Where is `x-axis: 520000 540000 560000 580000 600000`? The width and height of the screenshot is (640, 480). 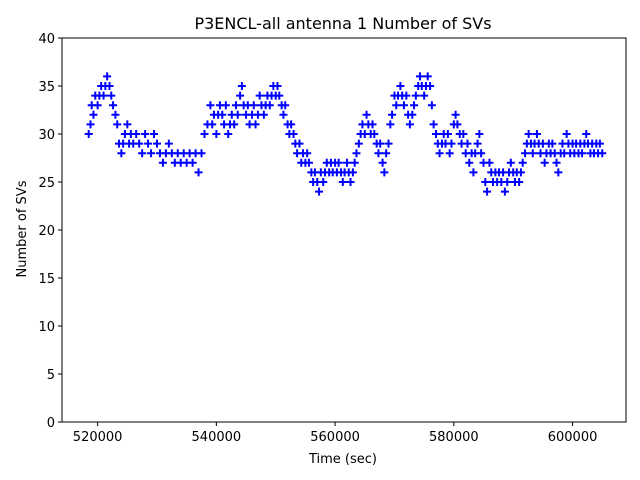 x-axis: 520000 540000 560000 580000 600000 is located at coordinates (335, 433).